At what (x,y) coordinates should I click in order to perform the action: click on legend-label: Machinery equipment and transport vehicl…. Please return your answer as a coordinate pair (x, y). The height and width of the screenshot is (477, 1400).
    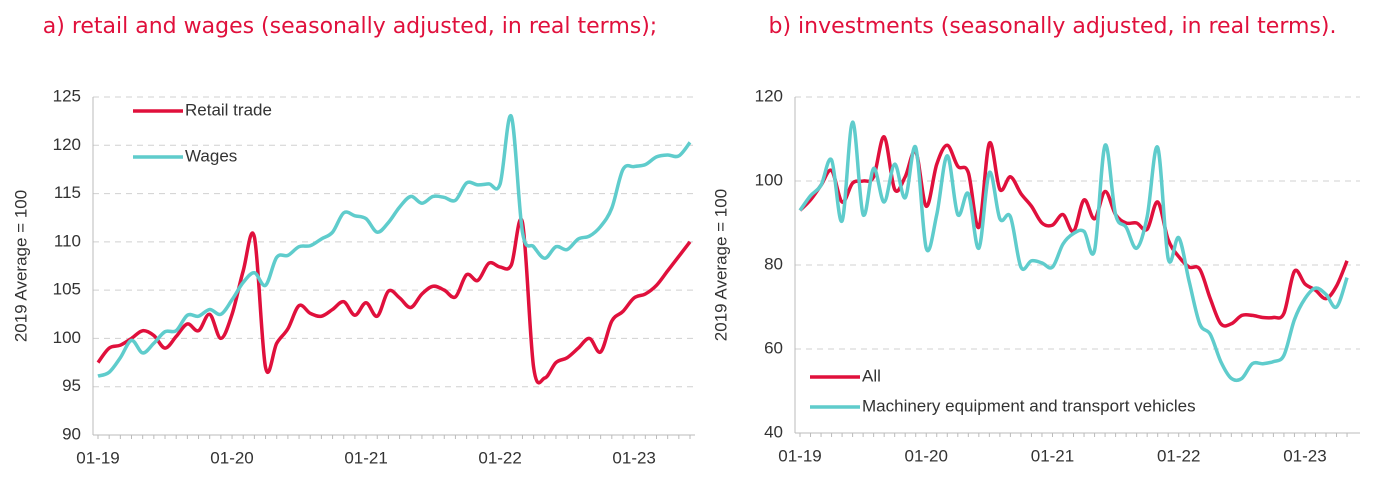
    Looking at the image, I should click on (1029, 405).